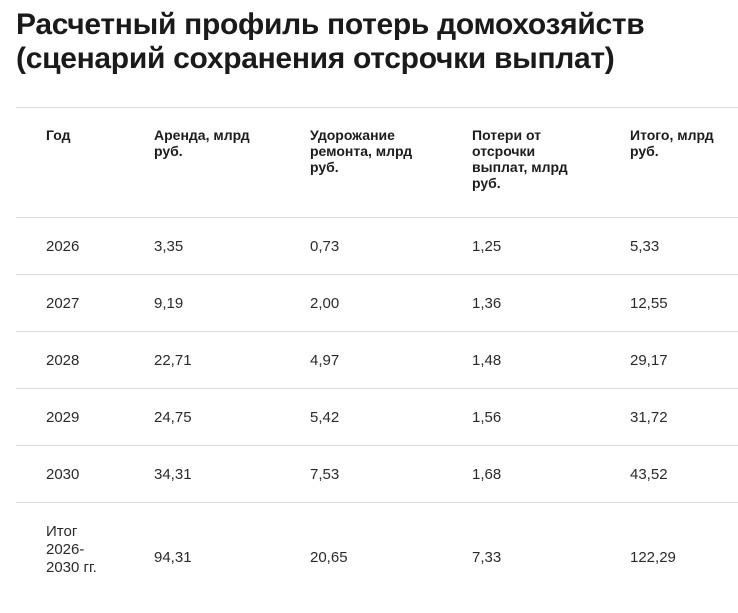 The image size is (738, 613). What do you see at coordinates (173, 360) in the screenshot?
I see `cell-rent: 22,71` at bounding box center [173, 360].